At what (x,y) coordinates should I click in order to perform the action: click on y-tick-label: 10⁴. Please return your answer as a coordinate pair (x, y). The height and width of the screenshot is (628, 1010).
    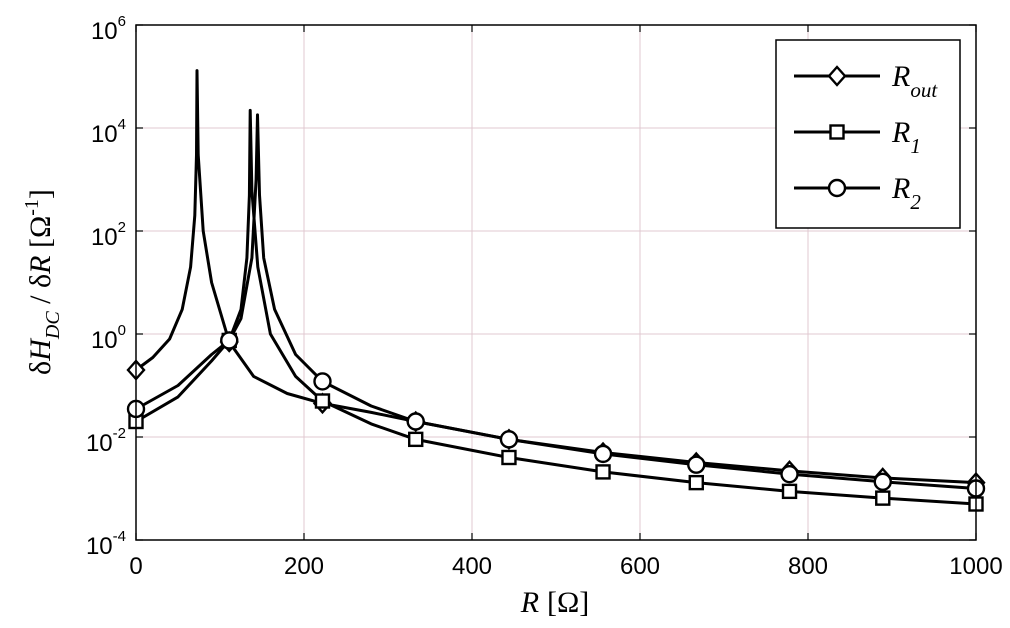
    Looking at the image, I should click on (108, 132).